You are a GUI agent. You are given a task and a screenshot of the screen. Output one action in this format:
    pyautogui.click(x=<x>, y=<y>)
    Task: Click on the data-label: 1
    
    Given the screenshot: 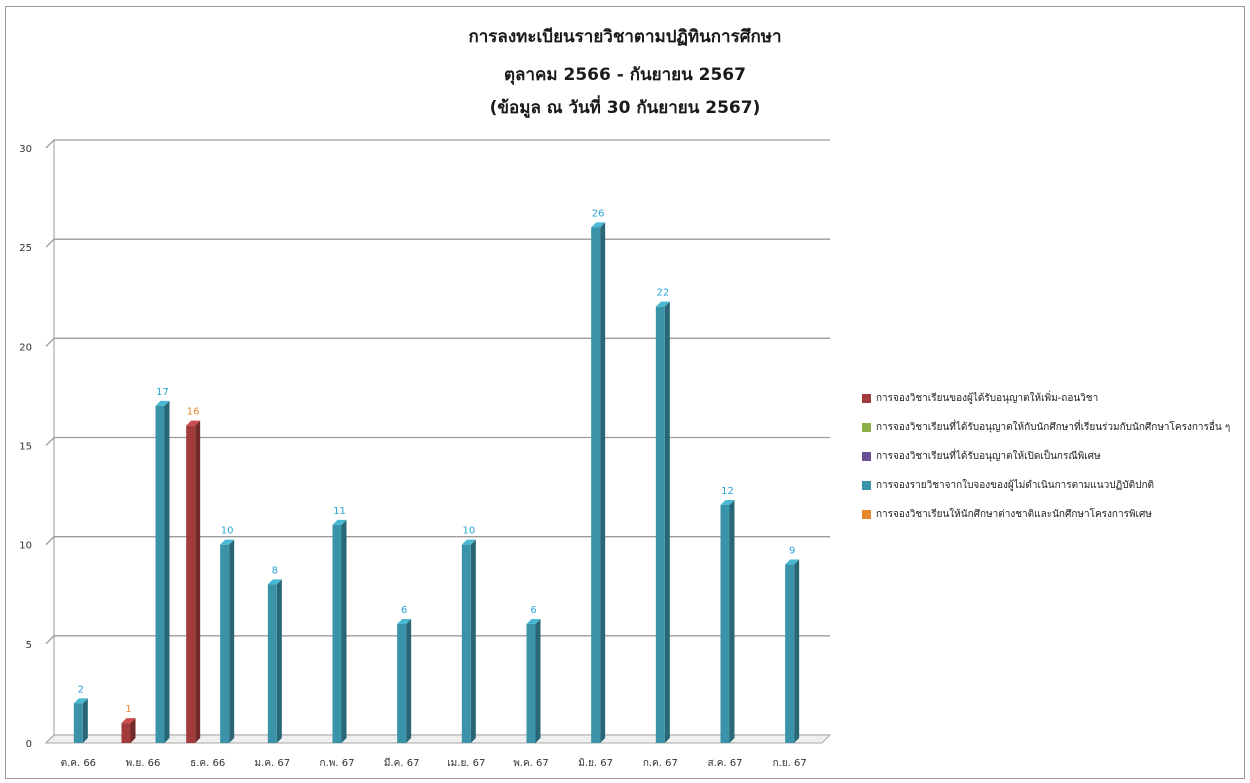 What is the action you would take?
    pyautogui.click(x=128, y=709)
    